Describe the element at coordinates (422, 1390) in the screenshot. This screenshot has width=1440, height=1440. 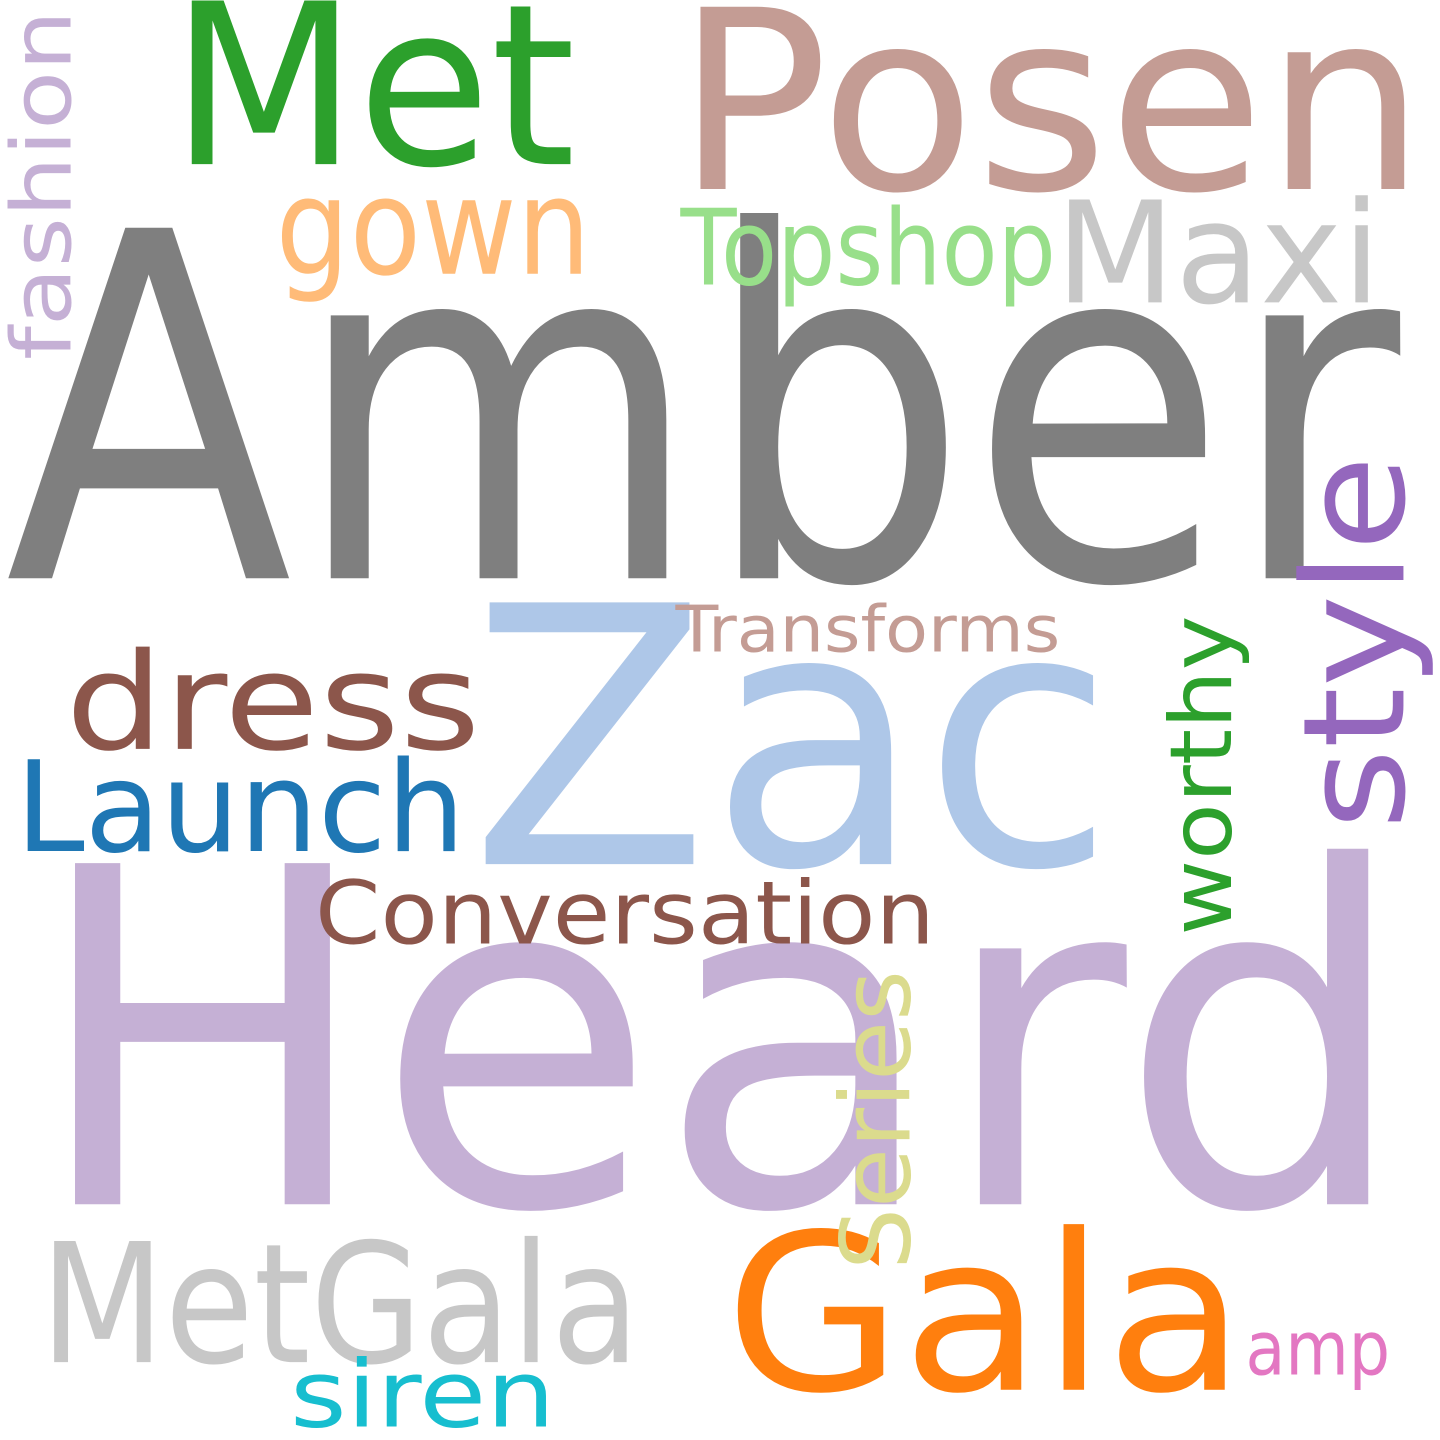
I see `word-siren: siren` at that location.